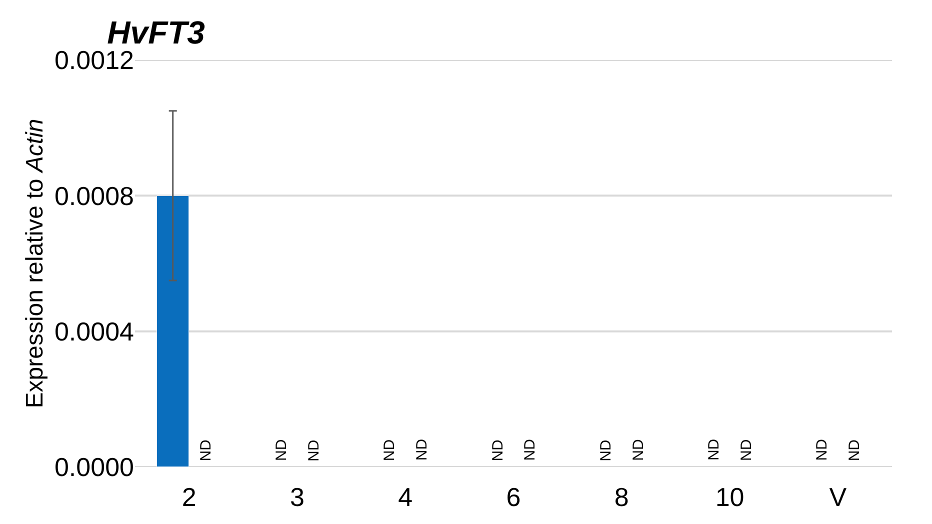 This screenshot has height=524, width=932. What do you see at coordinates (729, 497) in the screenshot?
I see `x-tick-label: 10` at bounding box center [729, 497].